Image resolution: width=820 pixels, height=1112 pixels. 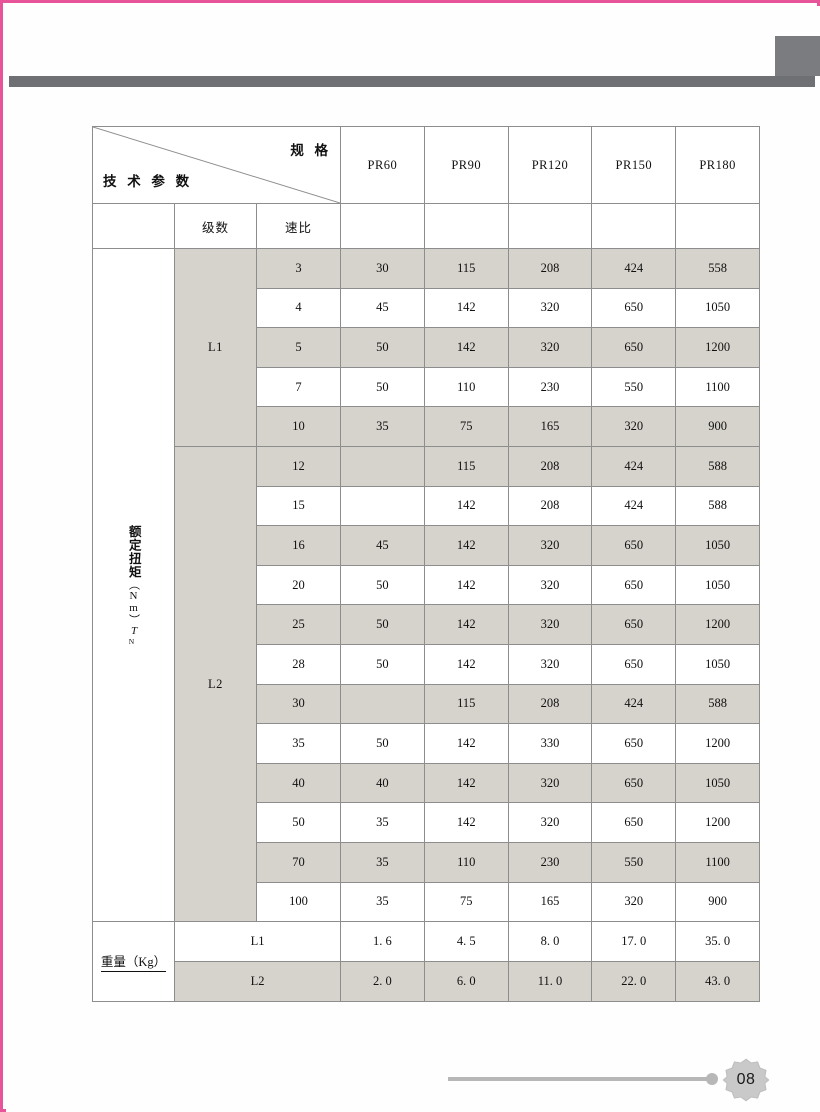 I want to click on weight-stage-l1: L1, so click(x=257, y=942).